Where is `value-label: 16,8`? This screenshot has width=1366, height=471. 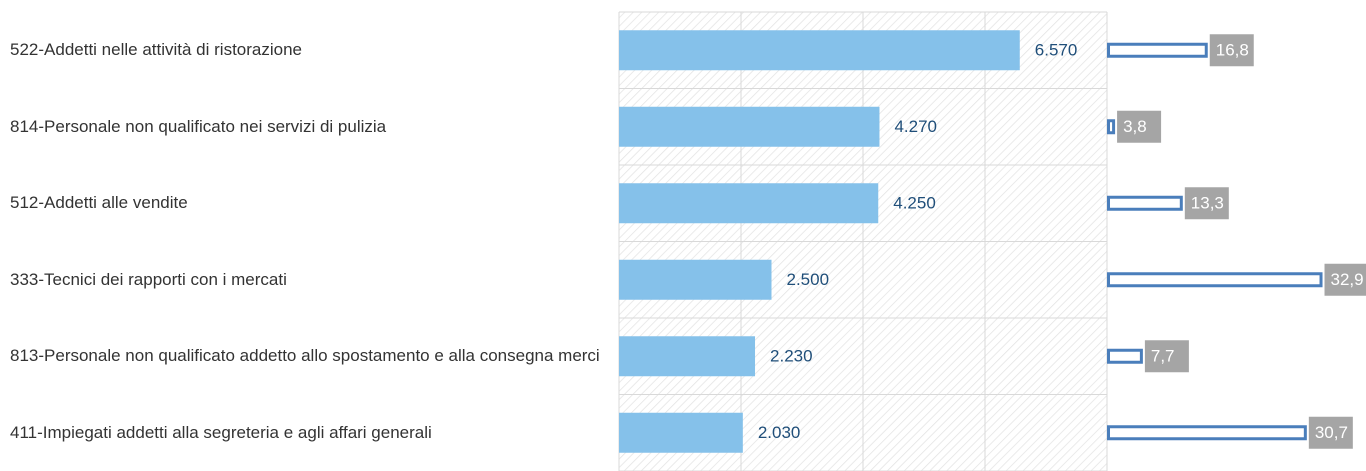
value-label: 16,8 is located at coordinates (1232, 50).